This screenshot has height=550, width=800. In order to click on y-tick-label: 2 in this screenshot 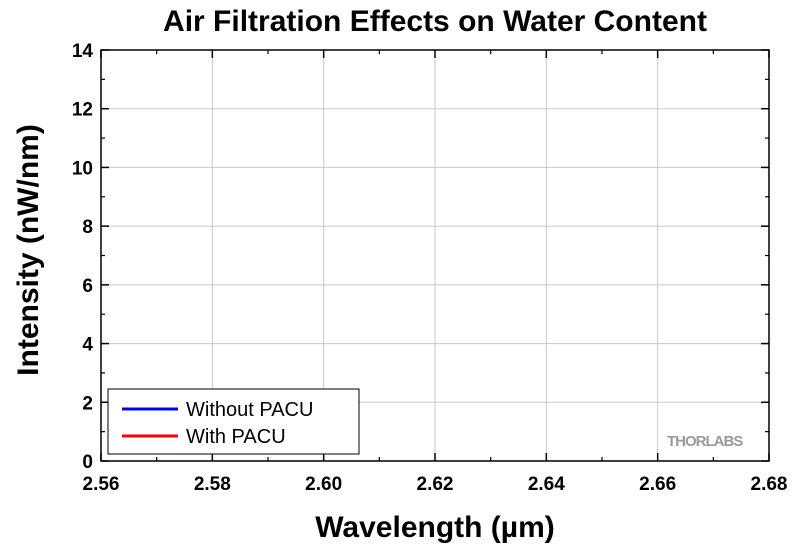, I will do `click(87, 403)`.